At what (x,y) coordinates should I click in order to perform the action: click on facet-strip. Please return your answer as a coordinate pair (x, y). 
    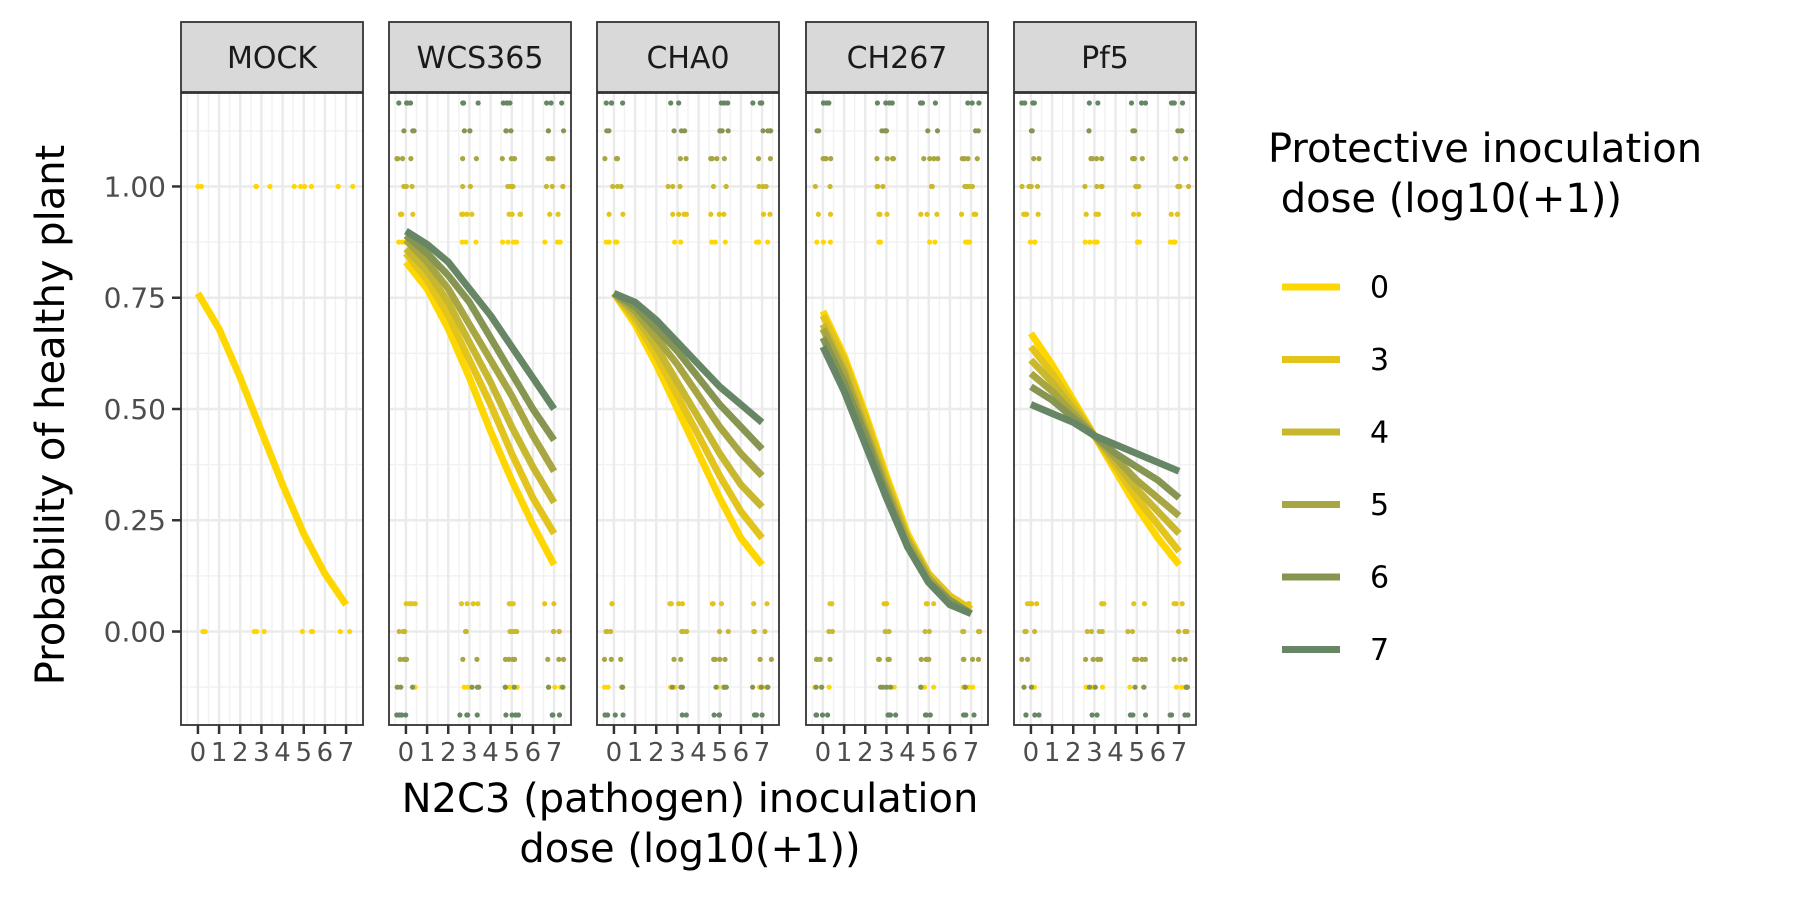
    Looking at the image, I should click on (1105, 57).